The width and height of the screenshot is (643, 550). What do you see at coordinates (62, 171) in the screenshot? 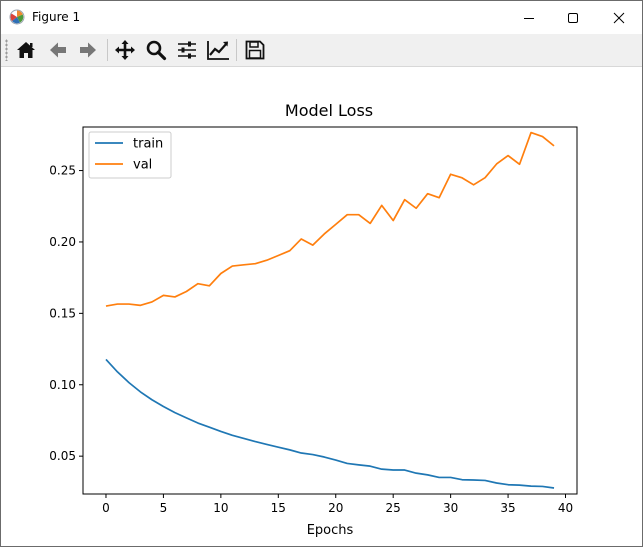
I see `y-tick-label: 0.25` at bounding box center [62, 171].